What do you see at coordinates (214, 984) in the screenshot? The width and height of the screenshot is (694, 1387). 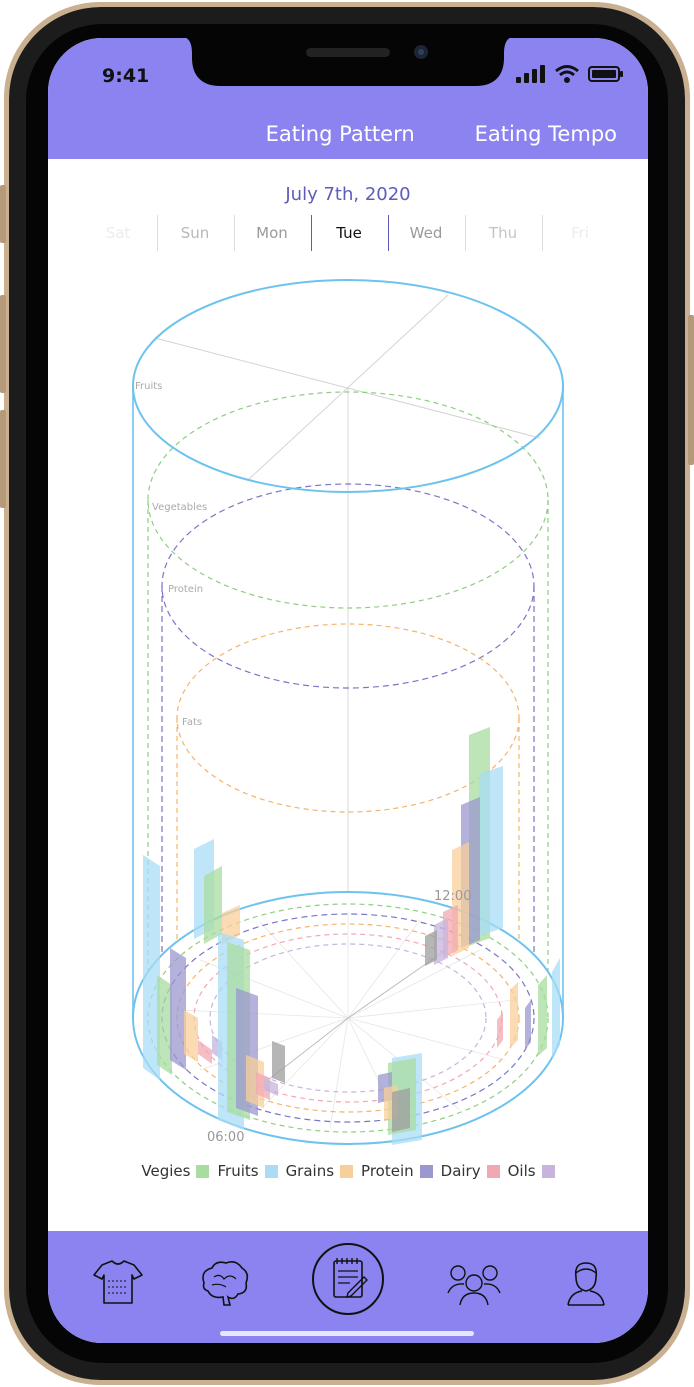 I see `meal-bars-left` at bounding box center [214, 984].